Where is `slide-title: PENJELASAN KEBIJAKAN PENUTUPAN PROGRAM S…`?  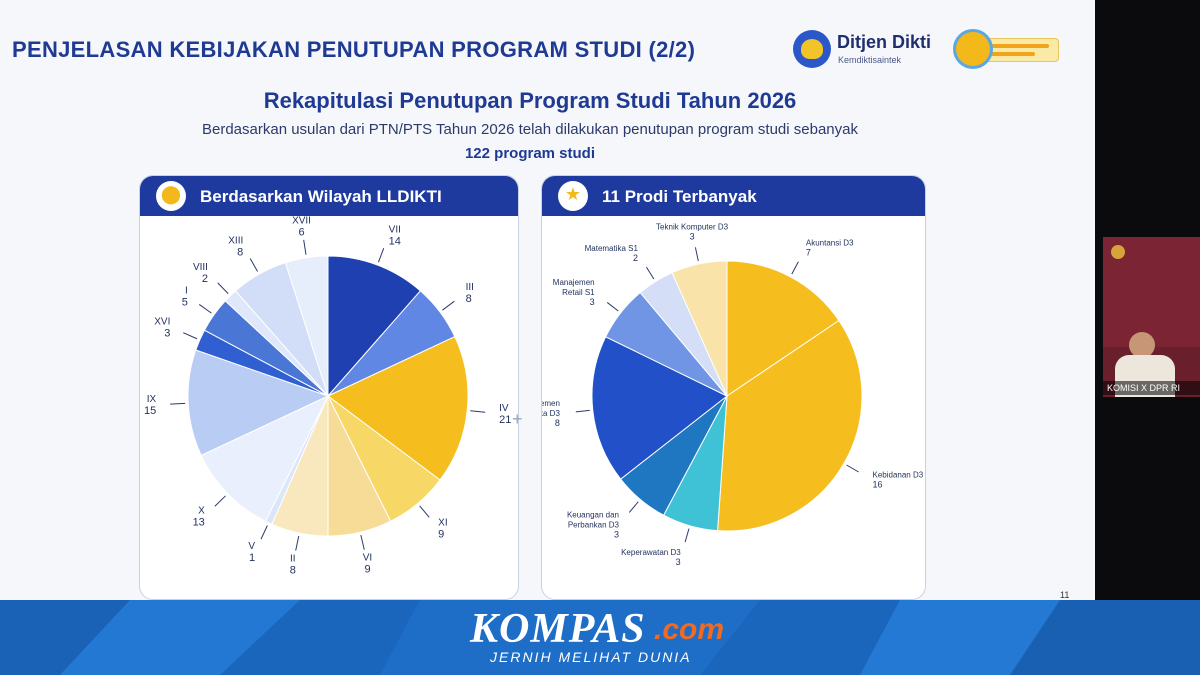 slide-title: PENJELASAN KEBIJAKAN PENUTUPAN PROGRAM S… is located at coordinates (354, 49).